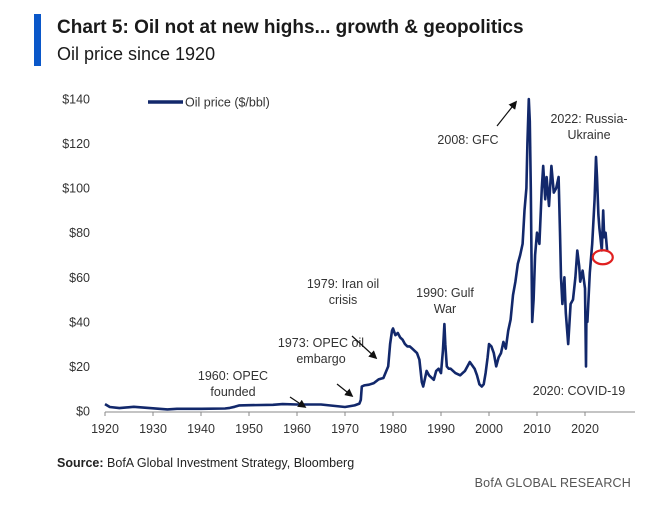  What do you see at coordinates (136, 54) in the screenshot?
I see `chart-subtitle: Oil price since 1920` at bounding box center [136, 54].